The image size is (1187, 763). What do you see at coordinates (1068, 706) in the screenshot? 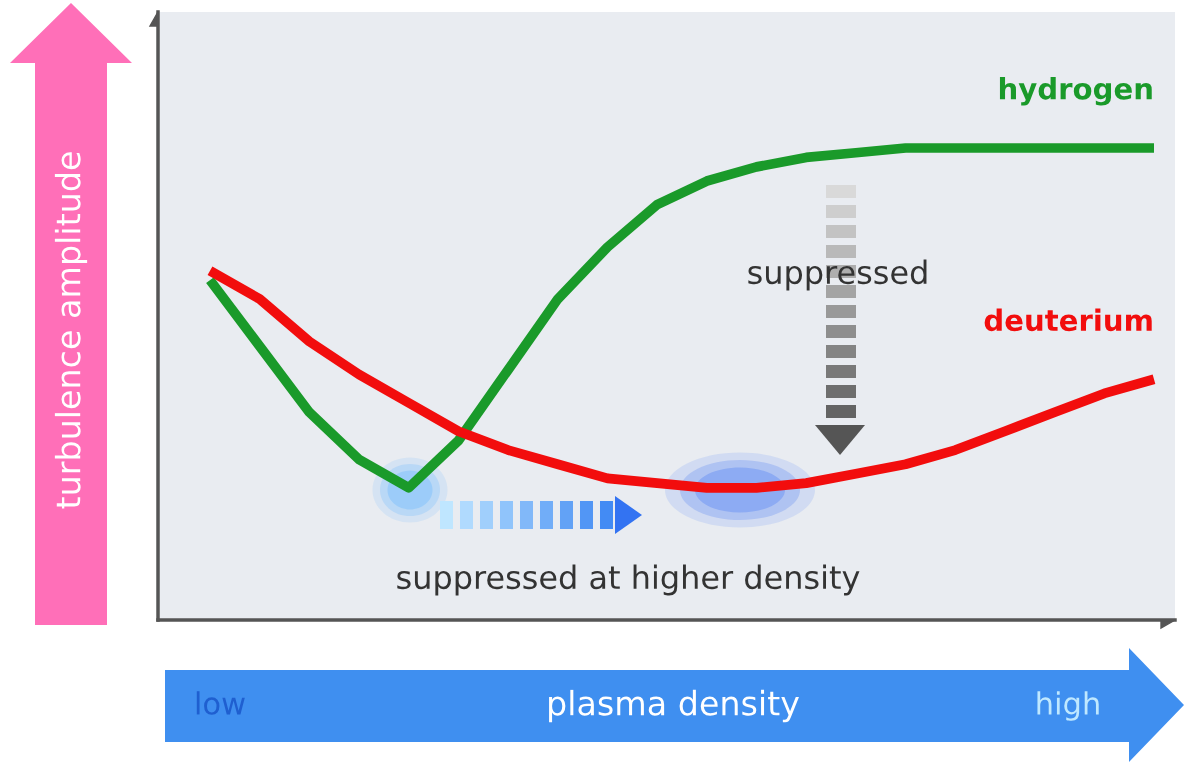
I see `text: high` at bounding box center [1068, 706].